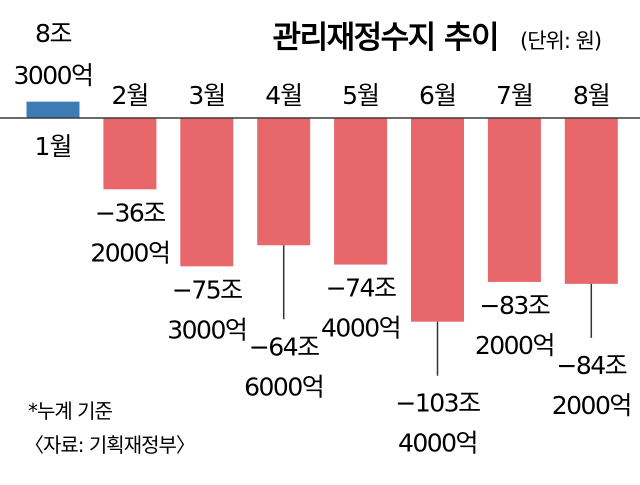 Image resolution: width=640 pixels, height=485 pixels. What do you see at coordinates (283, 95) in the screenshot?
I see `month-label: 4월` at bounding box center [283, 95].